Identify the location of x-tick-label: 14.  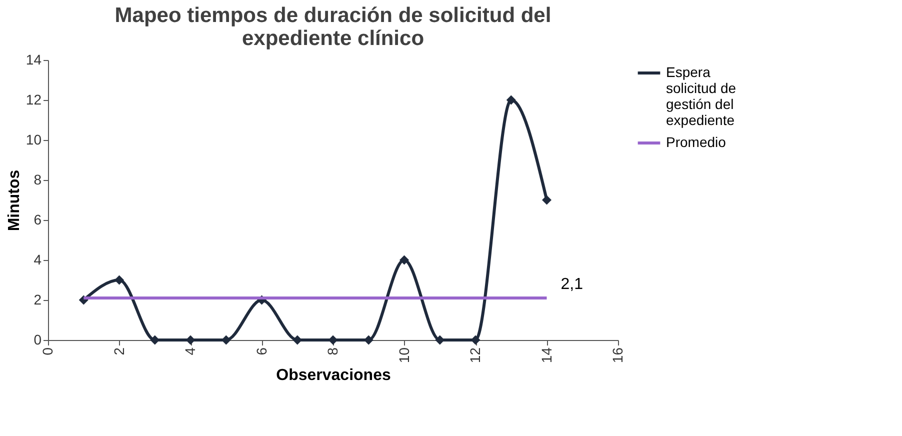
(546, 355).